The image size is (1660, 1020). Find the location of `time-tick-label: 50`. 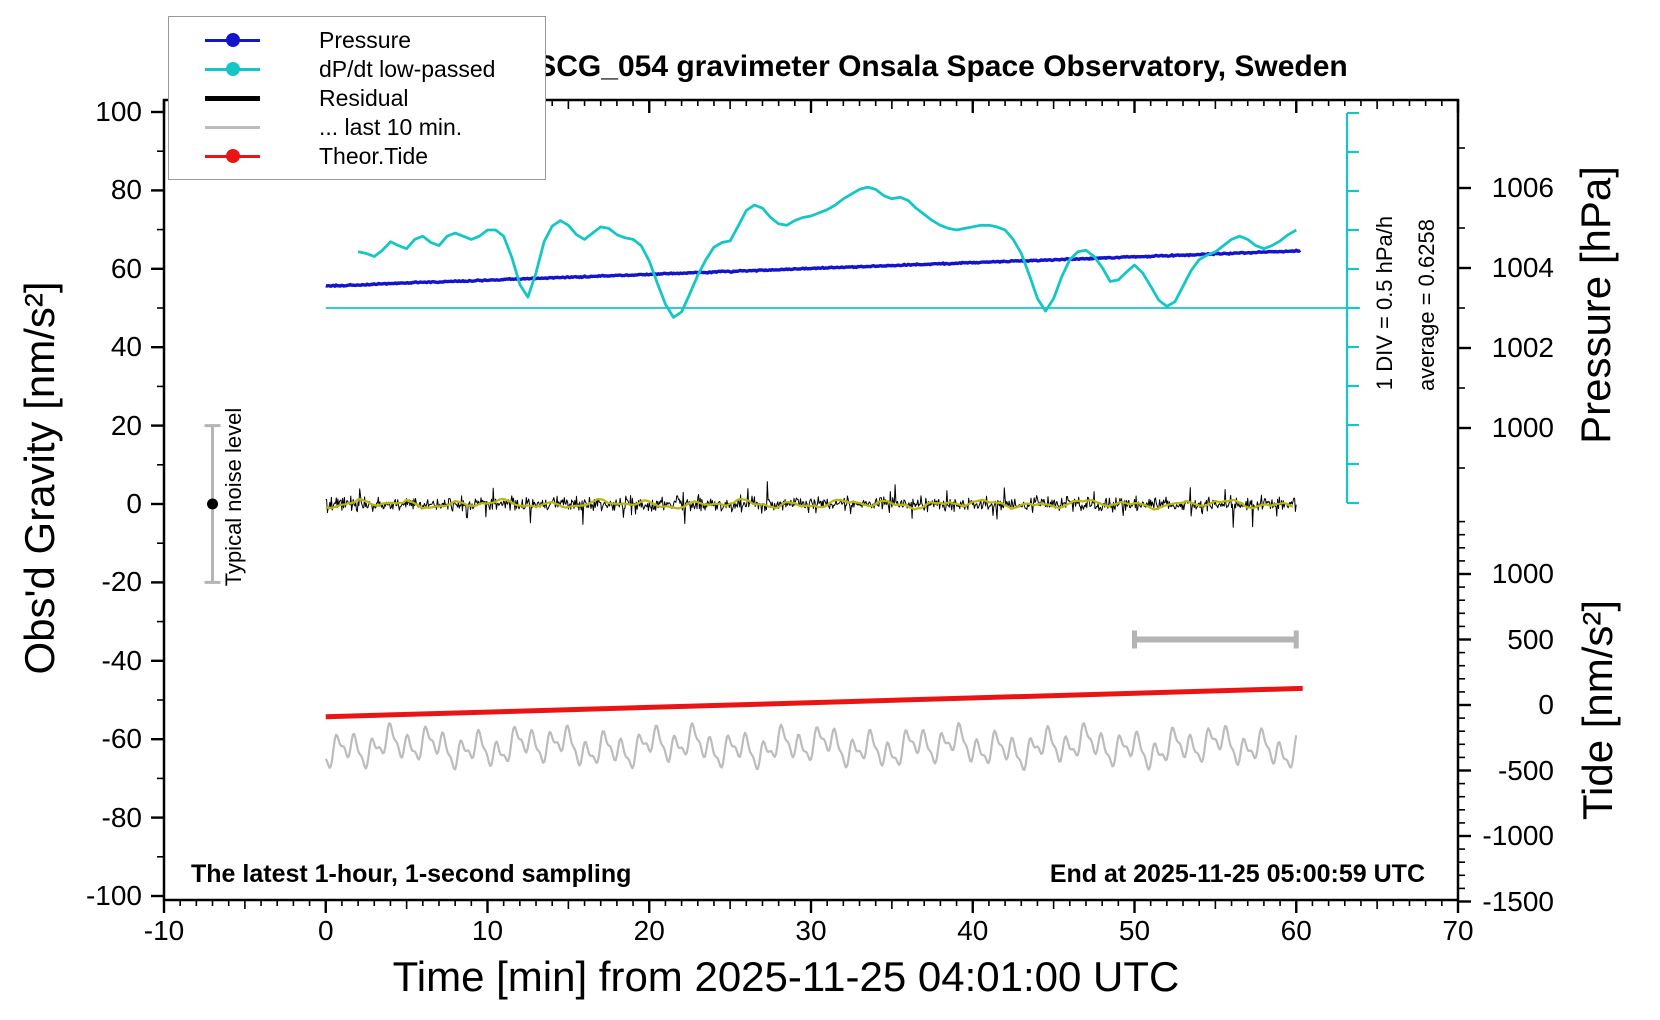

time-tick-label: 50 is located at coordinates (1134, 930).